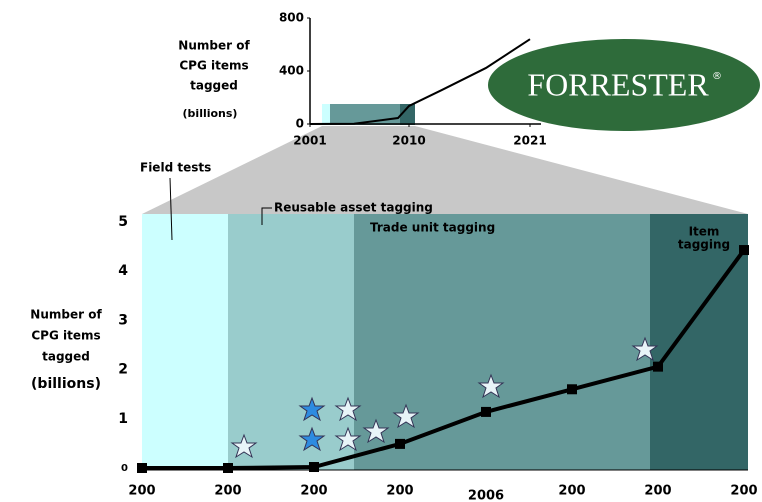  What do you see at coordinates (704, 245) in the screenshot?
I see `annotation: tagging` at bounding box center [704, 245].